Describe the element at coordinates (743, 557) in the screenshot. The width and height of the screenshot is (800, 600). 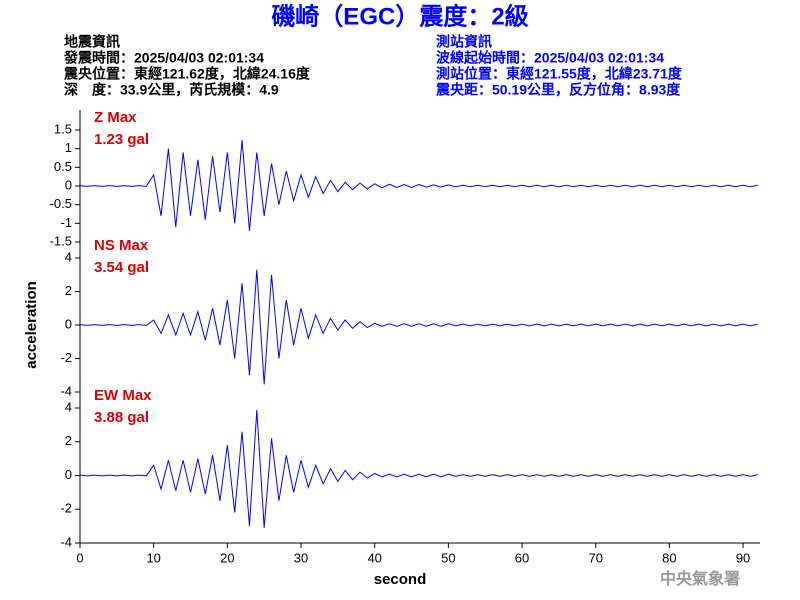
I see `x-tick-label: 90` at that location.